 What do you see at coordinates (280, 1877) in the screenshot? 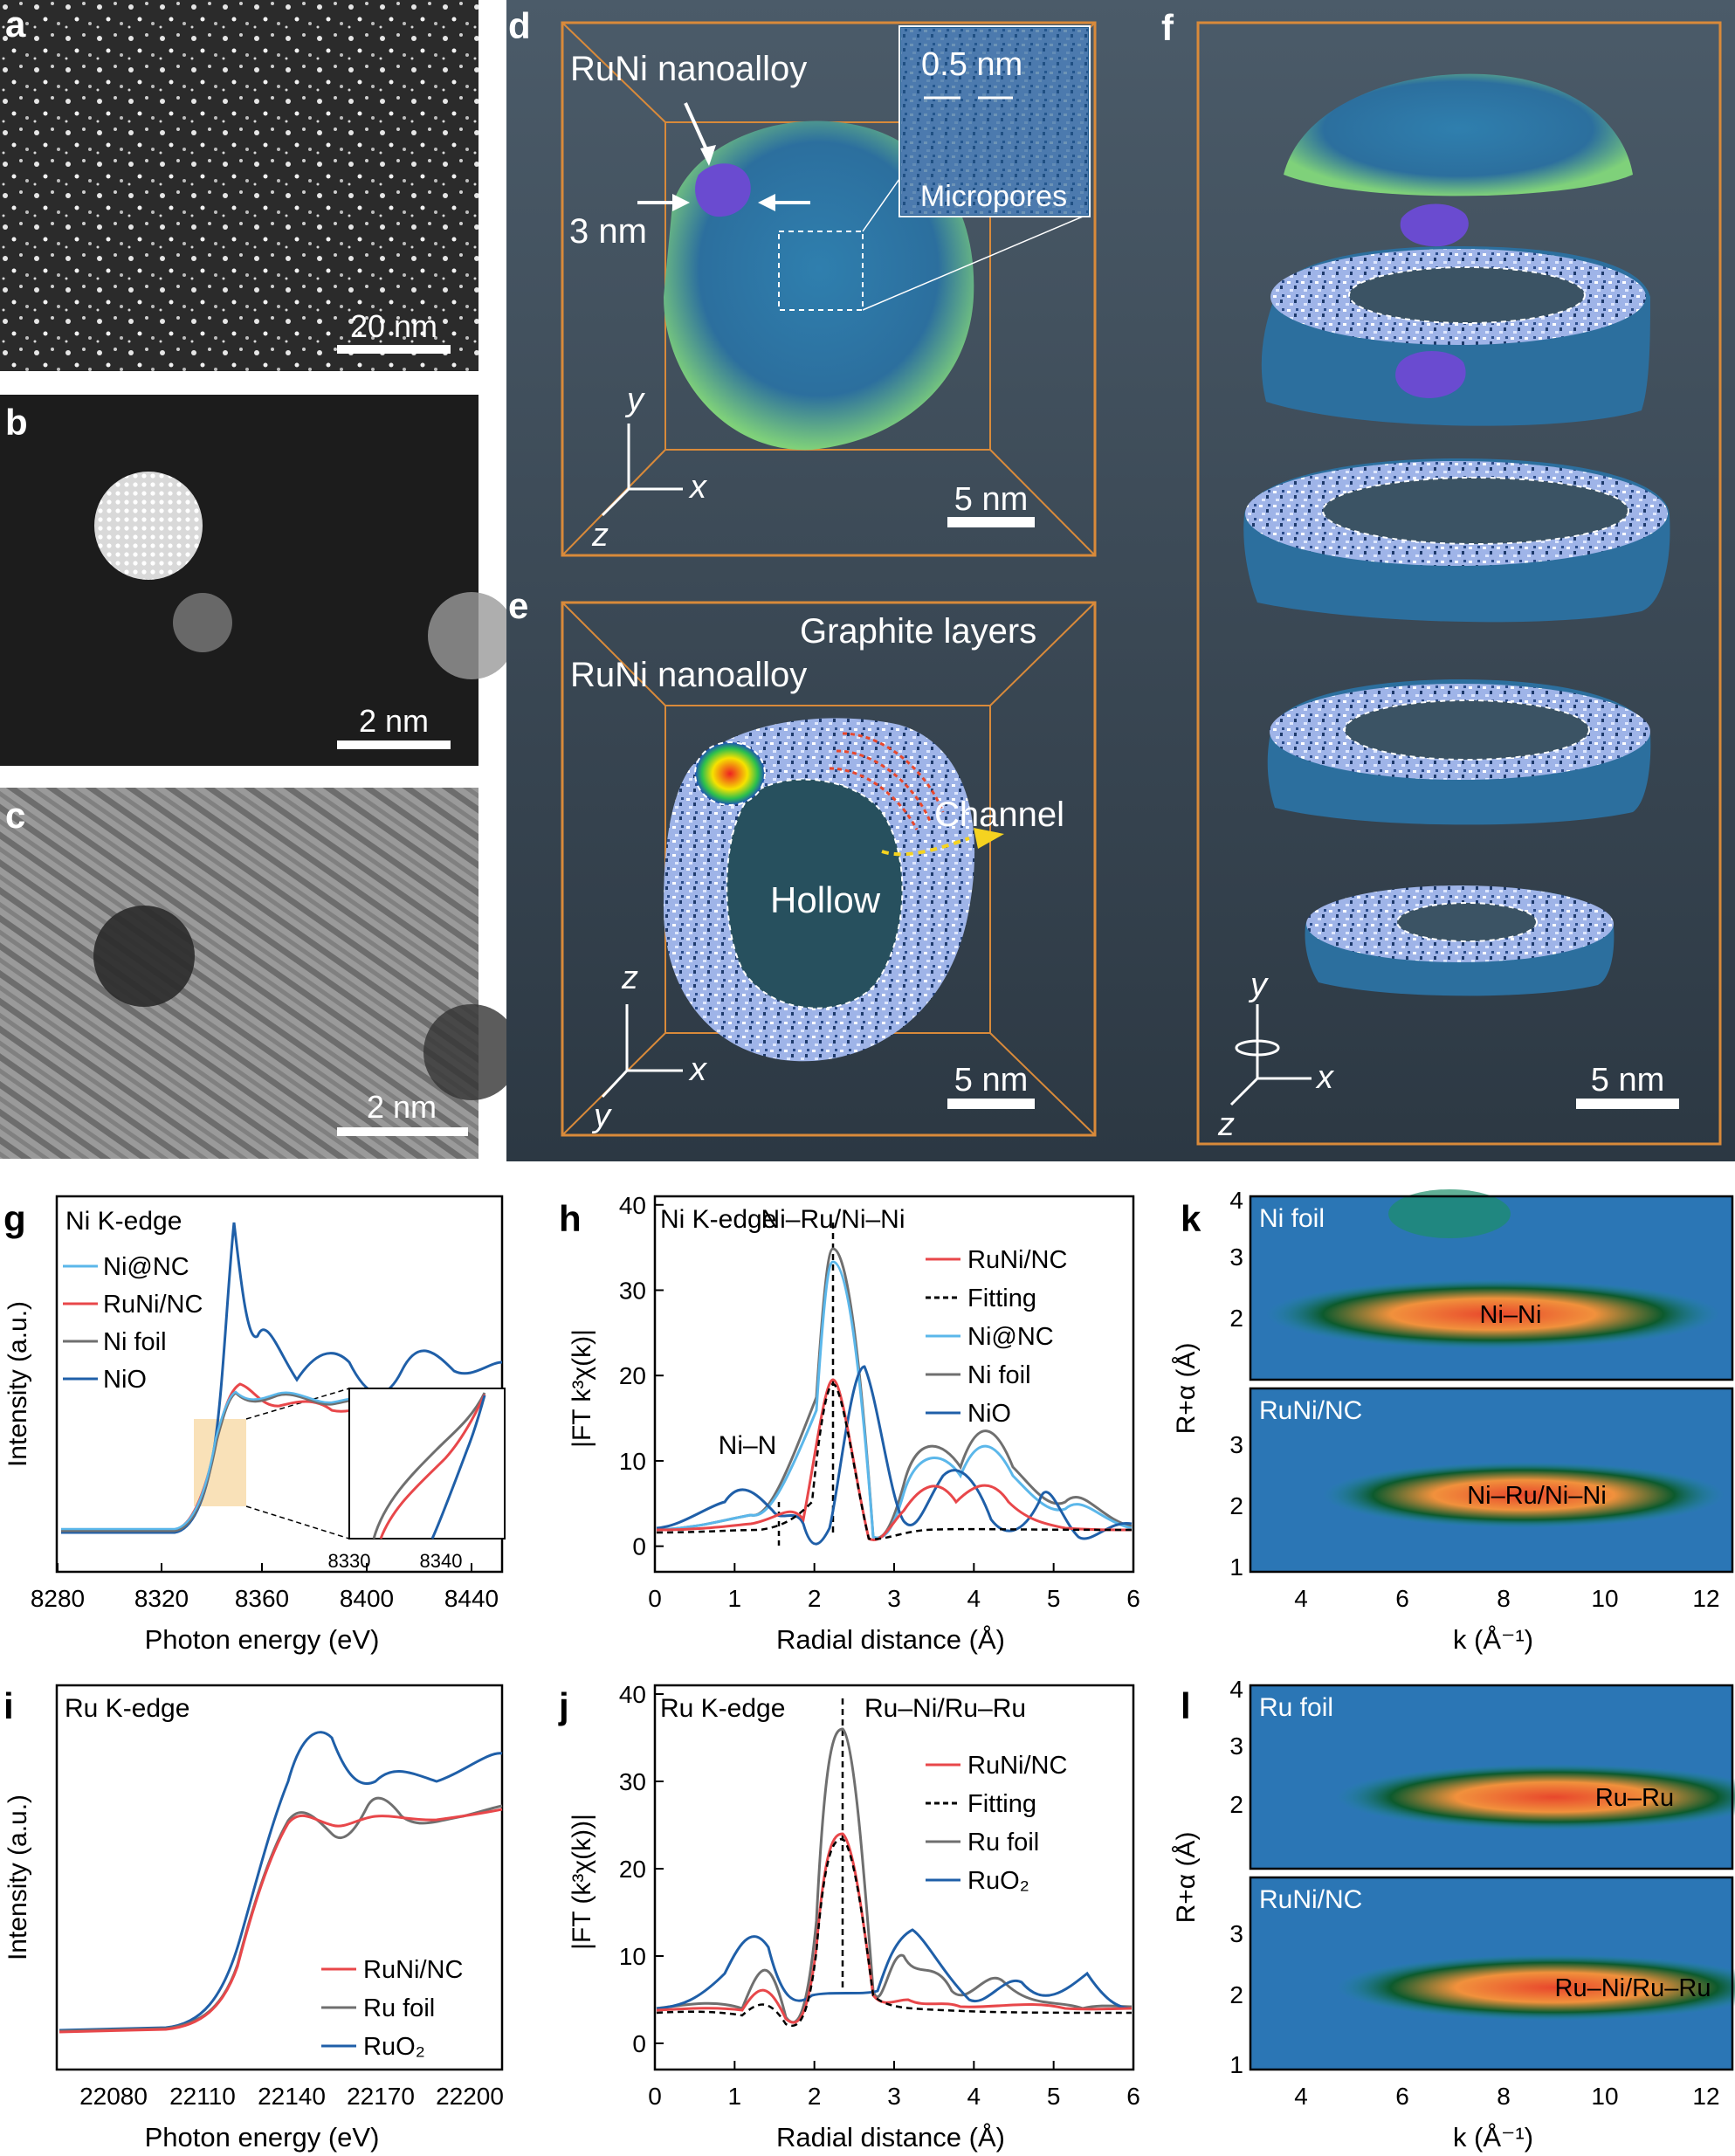
I see `plot-frame-i` at bounding box center [280, 1877].